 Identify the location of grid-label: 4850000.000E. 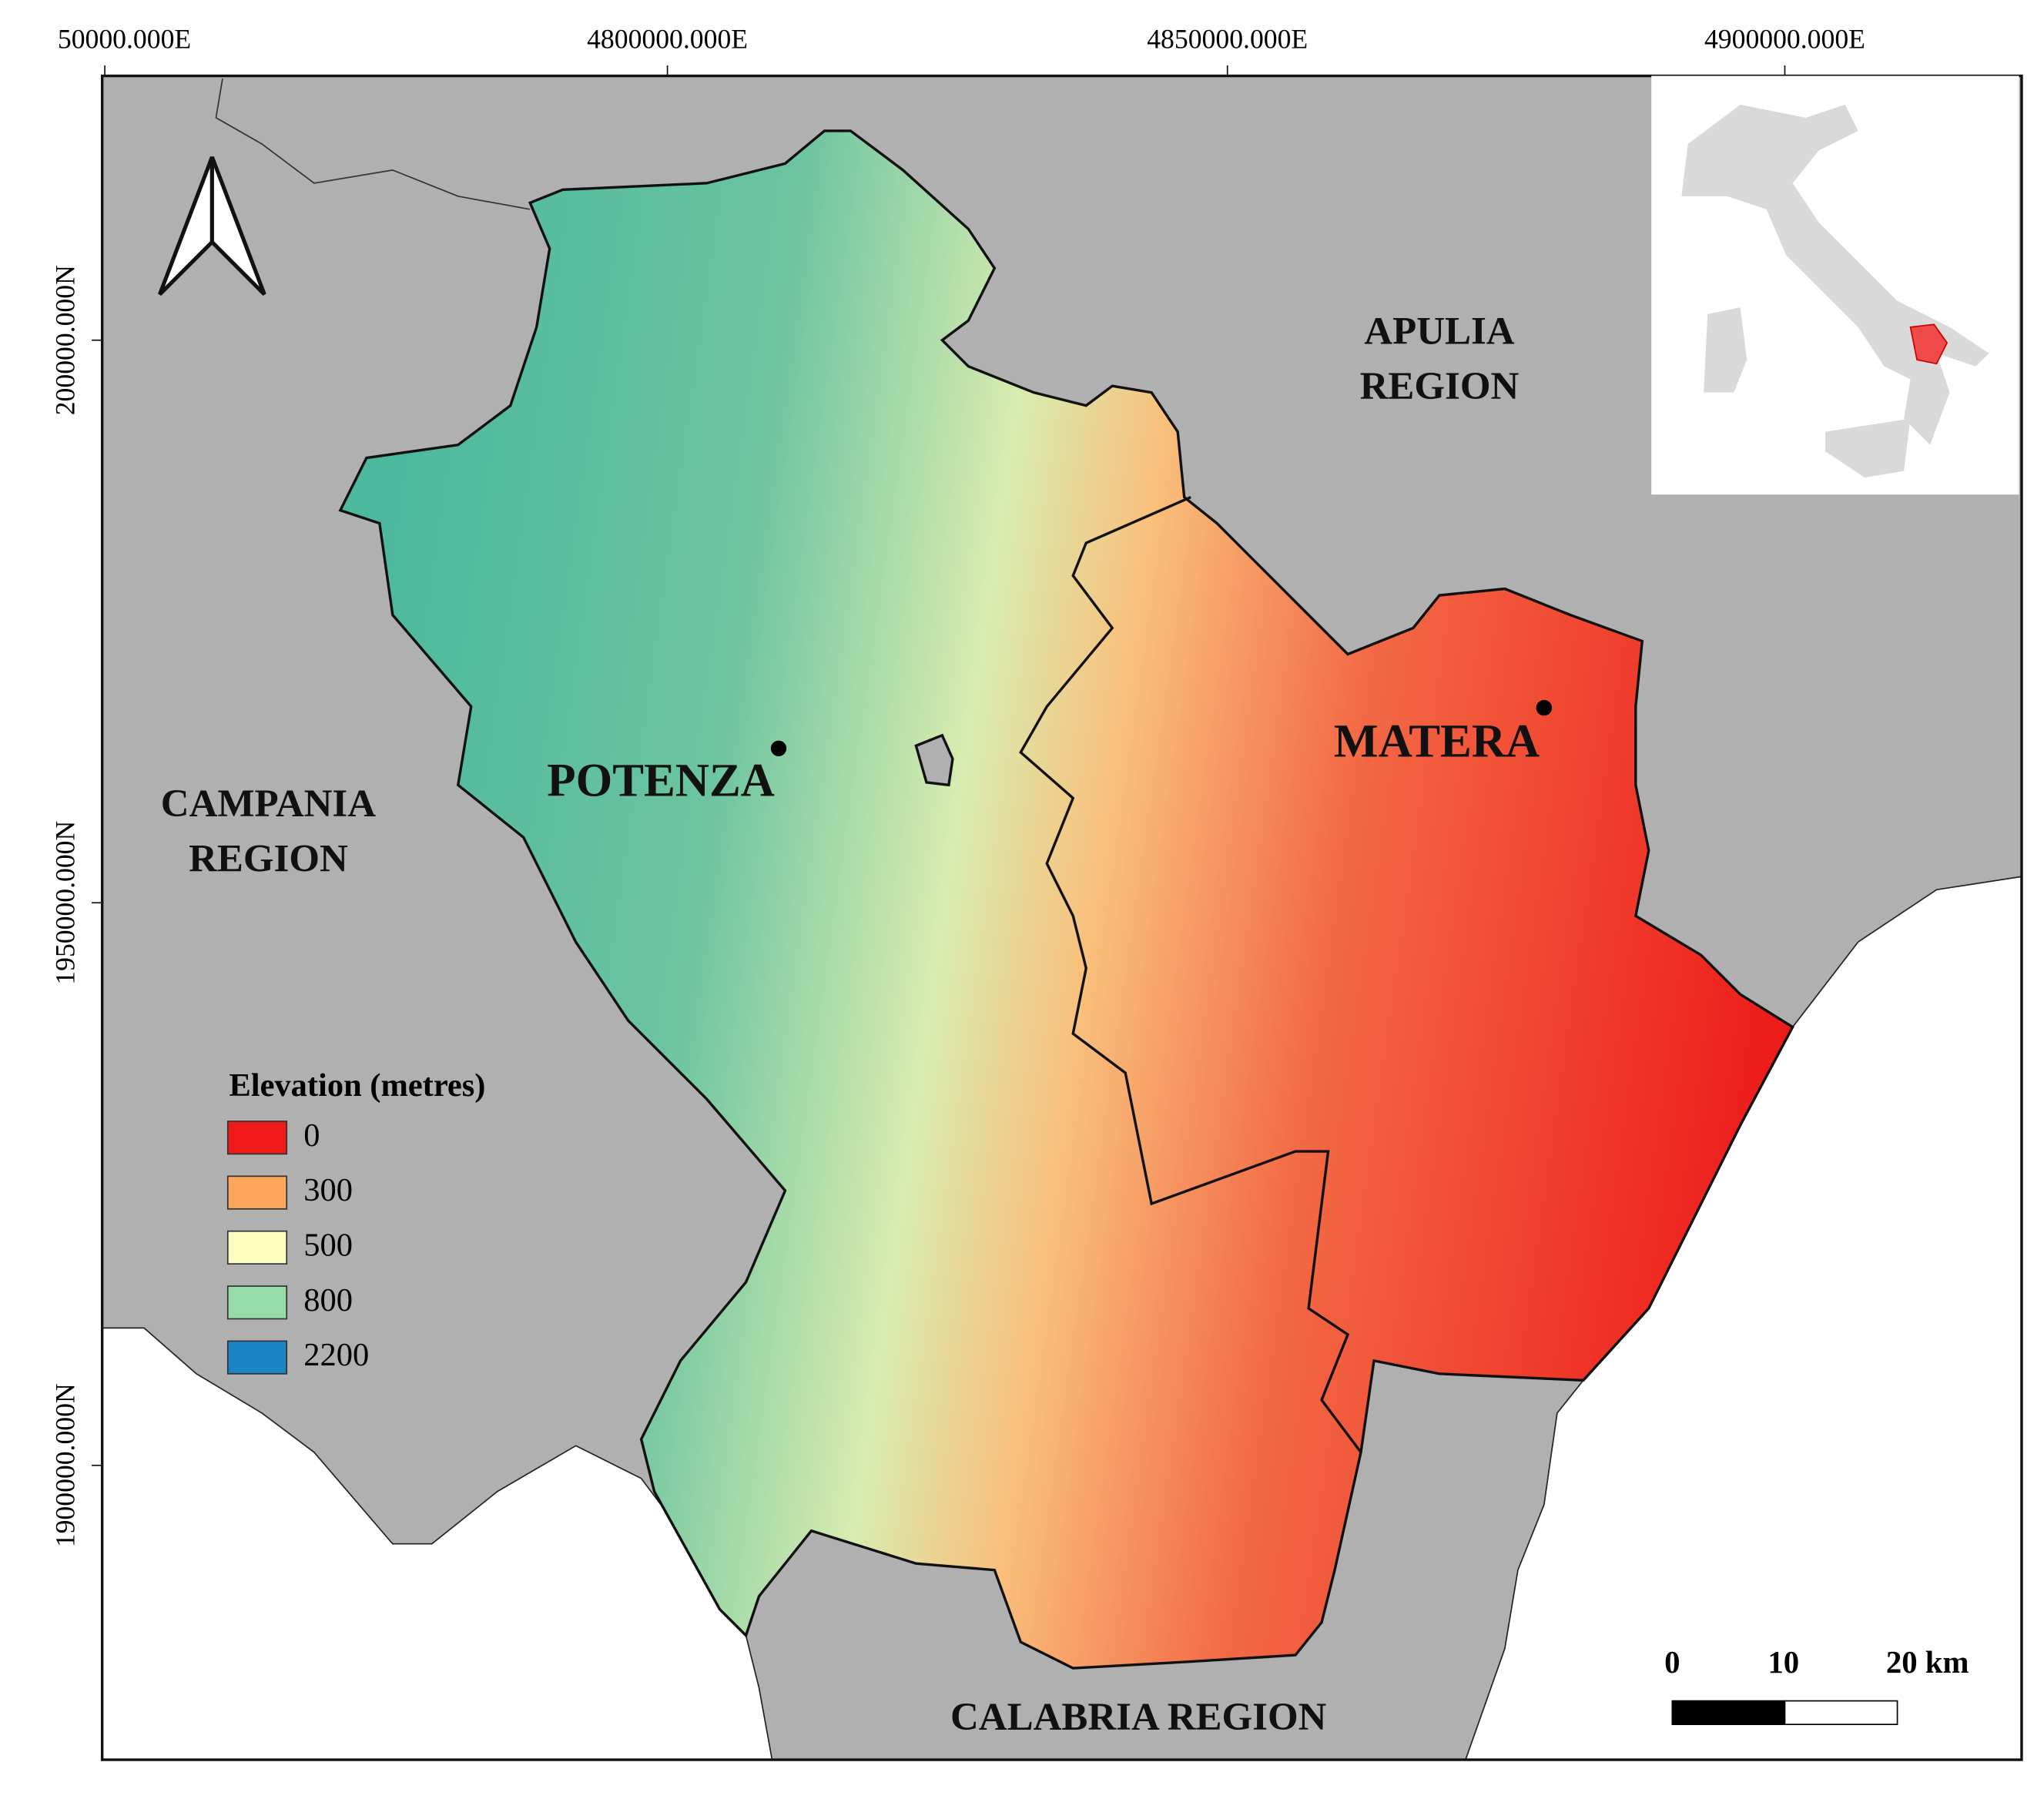
(1227, 39).